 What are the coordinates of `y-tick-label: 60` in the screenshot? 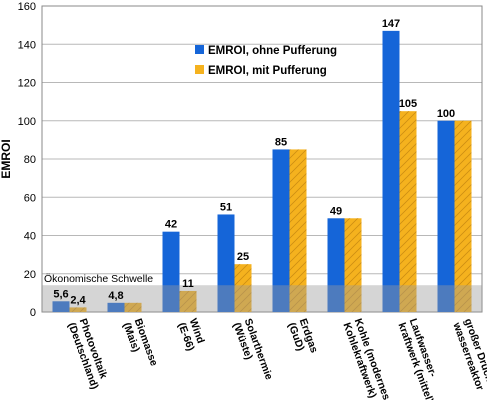 It's located at (30, 198).